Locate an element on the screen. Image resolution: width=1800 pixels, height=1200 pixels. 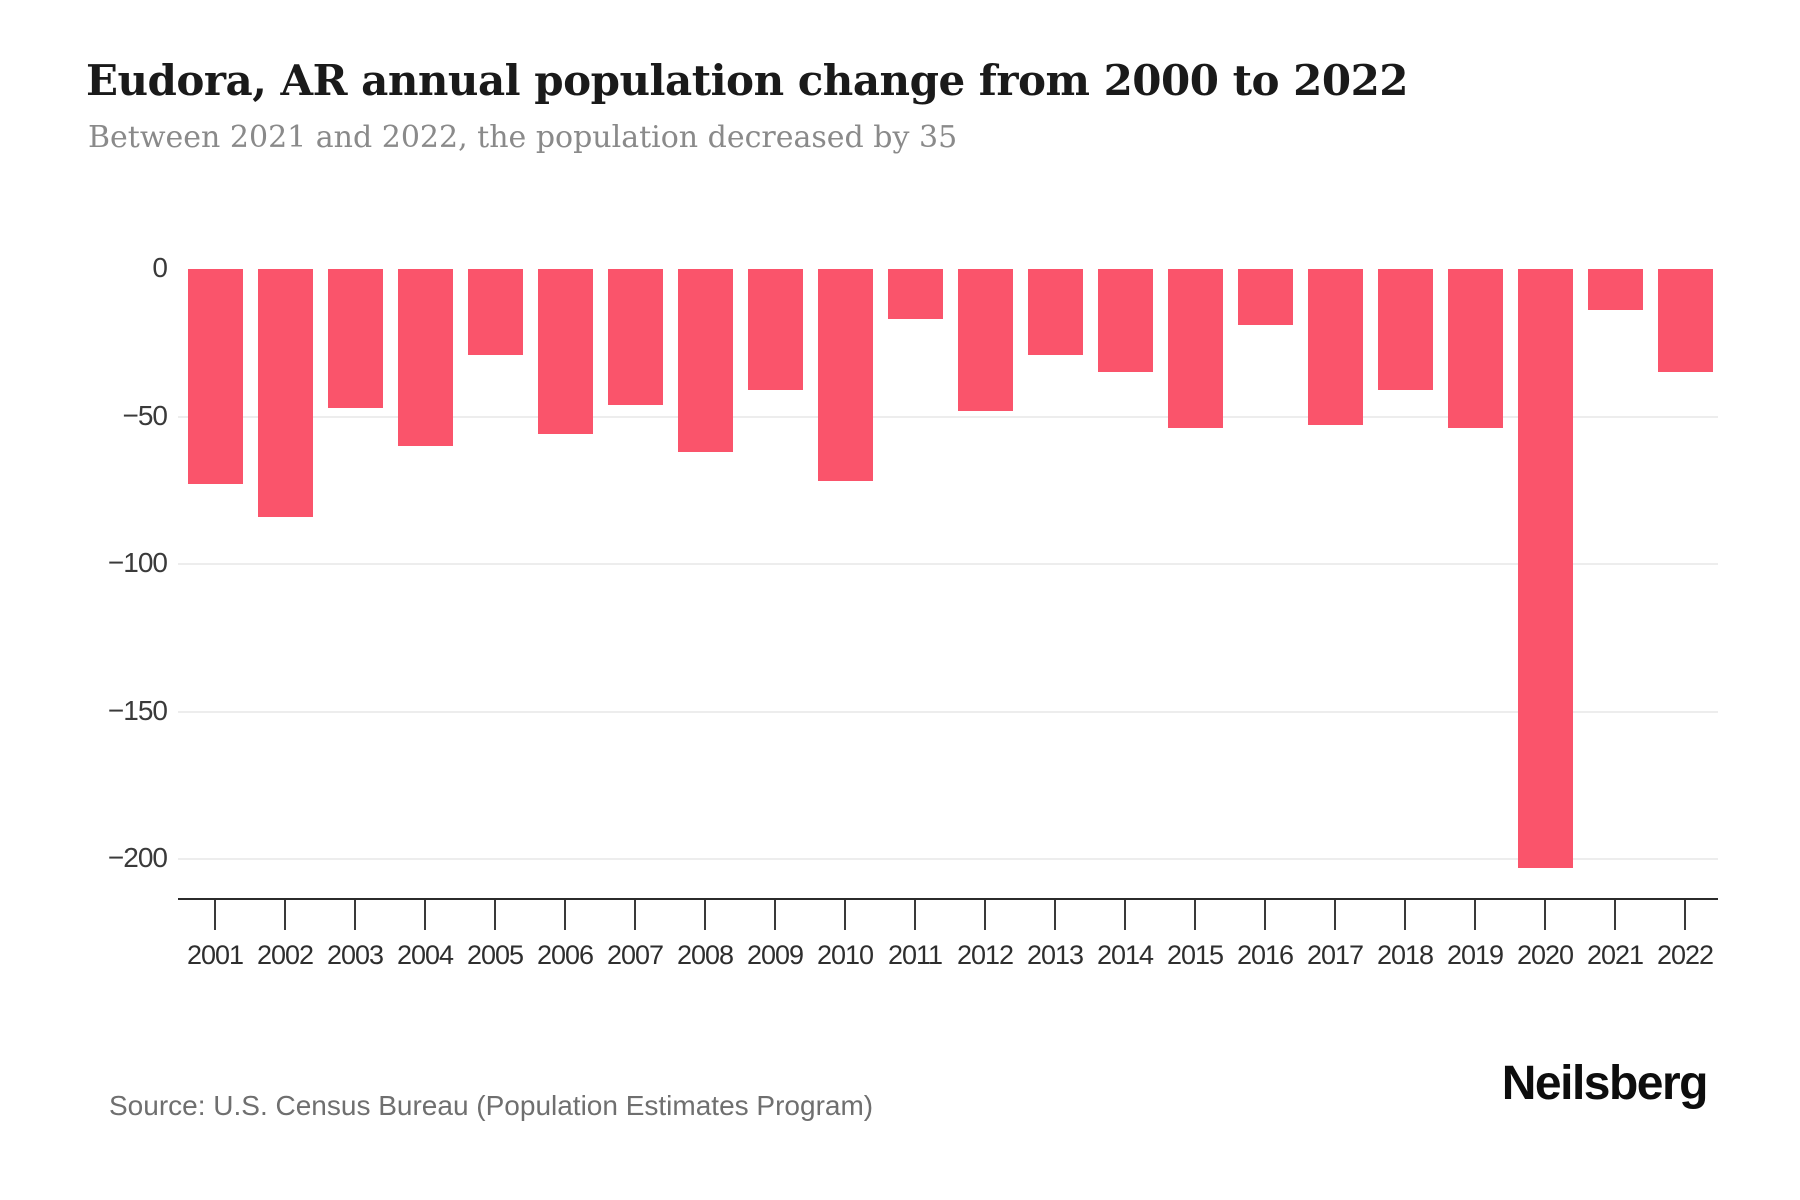
bar-2006 is located at coordinates (565, 351).